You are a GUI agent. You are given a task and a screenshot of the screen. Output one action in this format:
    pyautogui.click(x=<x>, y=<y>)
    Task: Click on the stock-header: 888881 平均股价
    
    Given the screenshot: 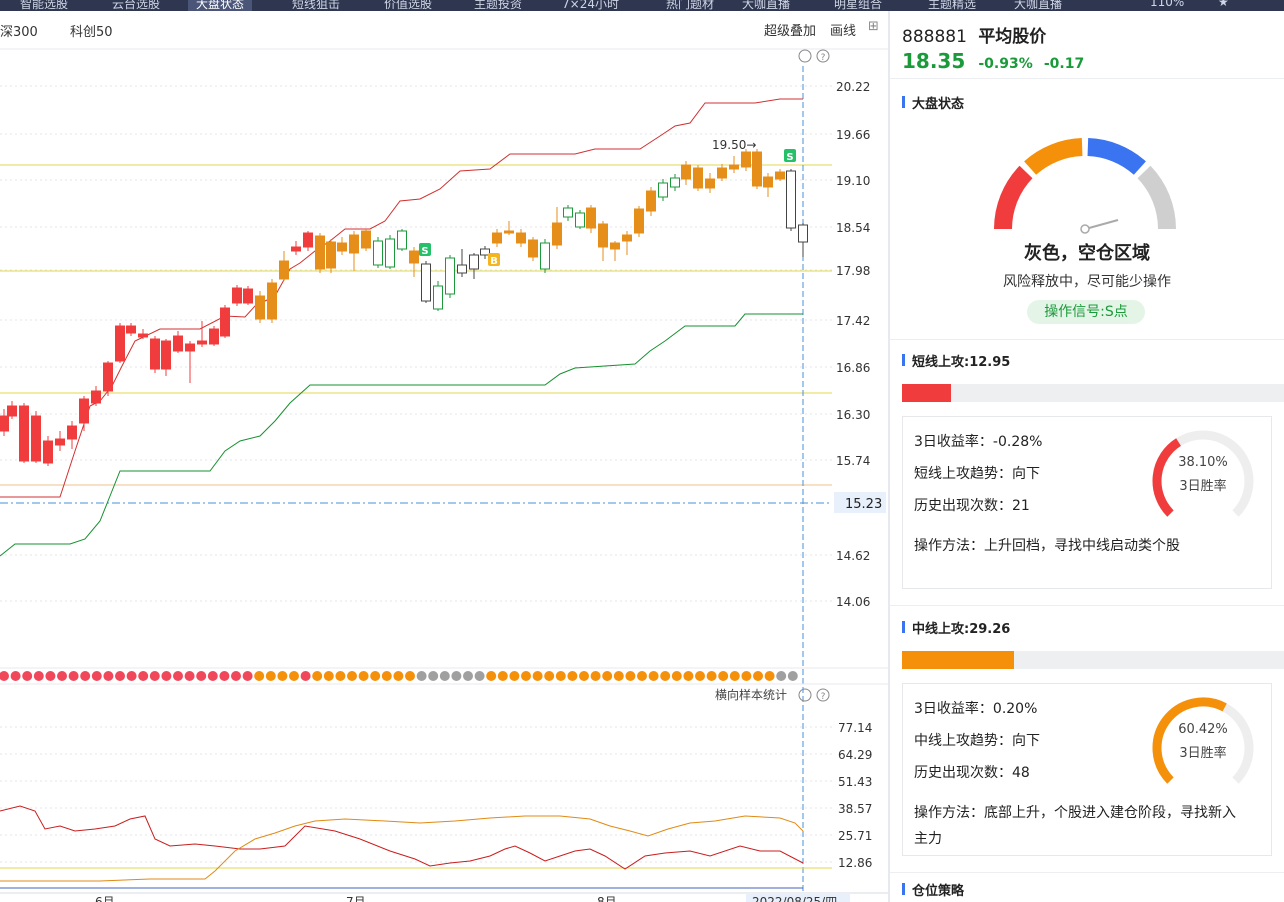 What is the action you would take?
    pyautogui.click(x=974, y=34)
    